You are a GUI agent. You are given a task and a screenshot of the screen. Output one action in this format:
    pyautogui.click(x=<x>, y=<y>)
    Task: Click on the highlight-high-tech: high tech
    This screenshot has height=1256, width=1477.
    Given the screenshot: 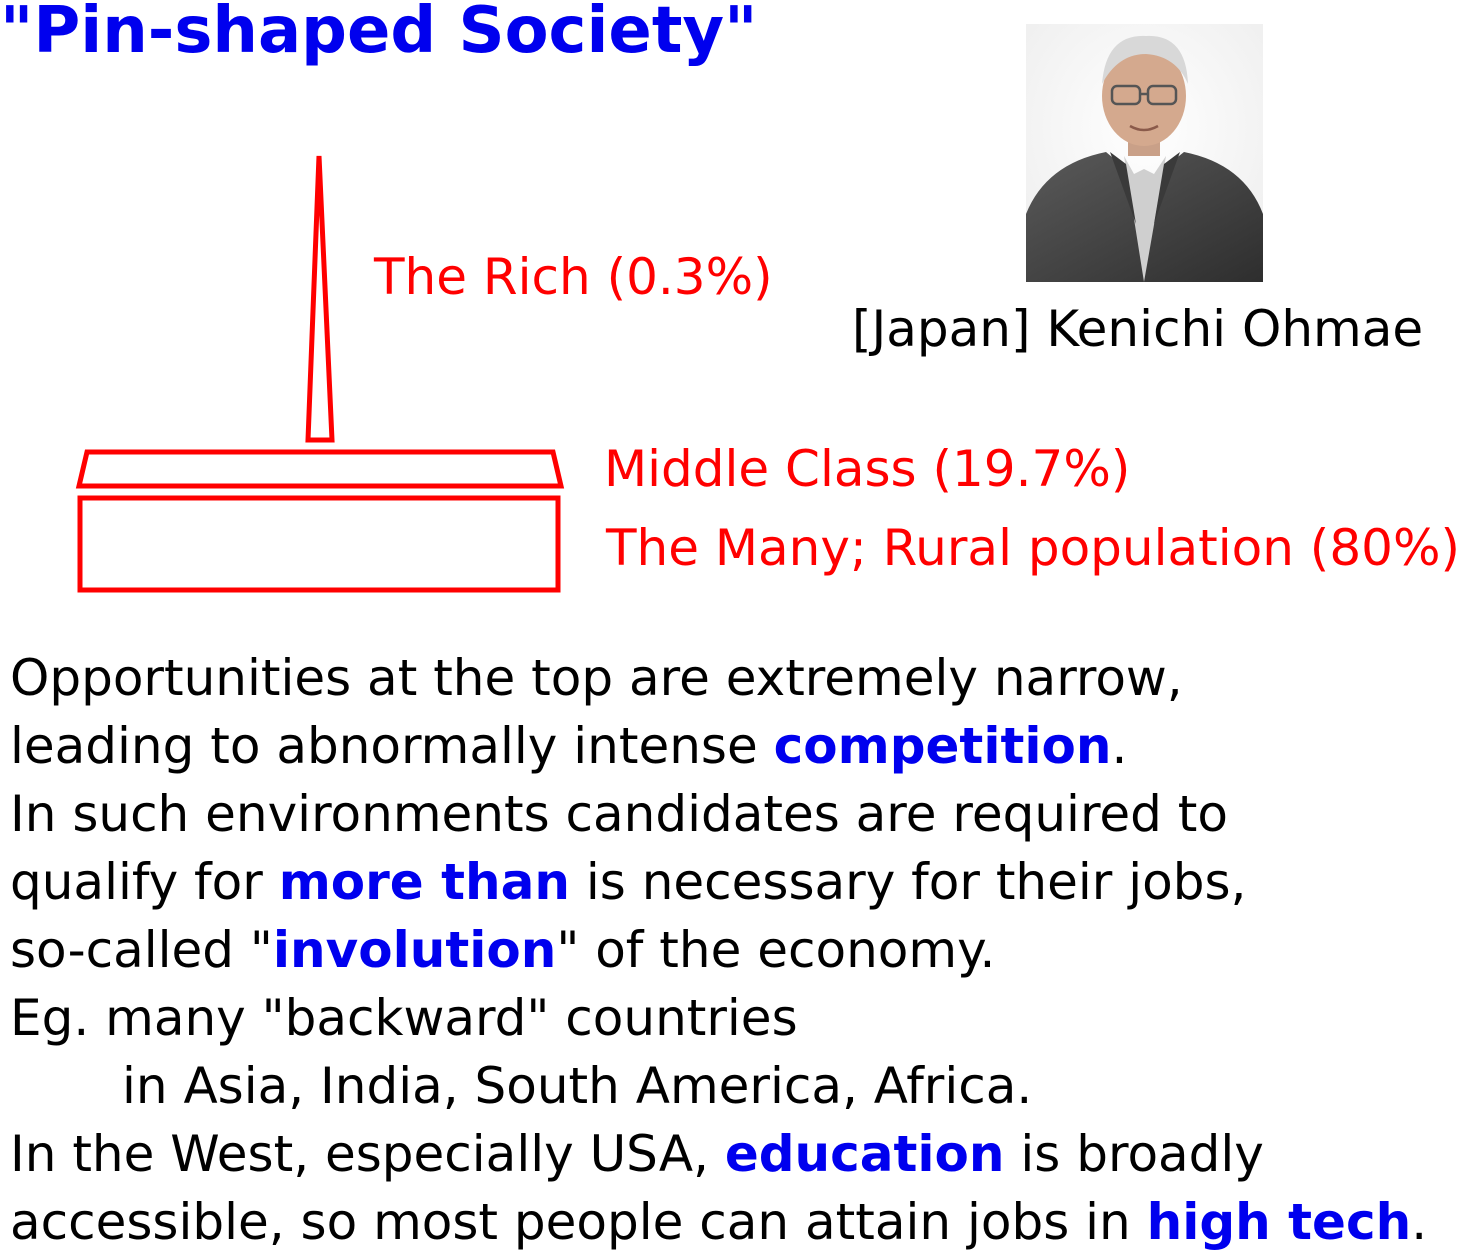 What is the action you would take?
    pyautogui.click(x=1279, y=1222)
    